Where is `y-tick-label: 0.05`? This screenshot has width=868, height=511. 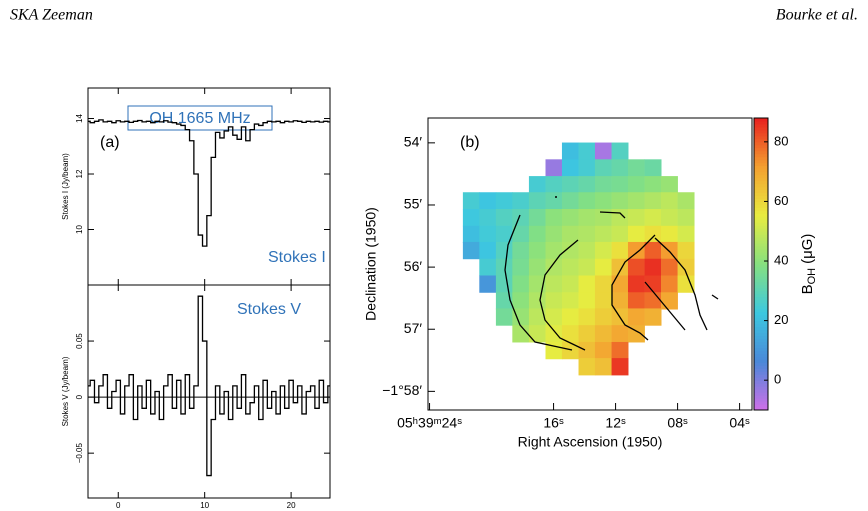 y-tick-label: 0.05 is located at coordinates (79, 341).